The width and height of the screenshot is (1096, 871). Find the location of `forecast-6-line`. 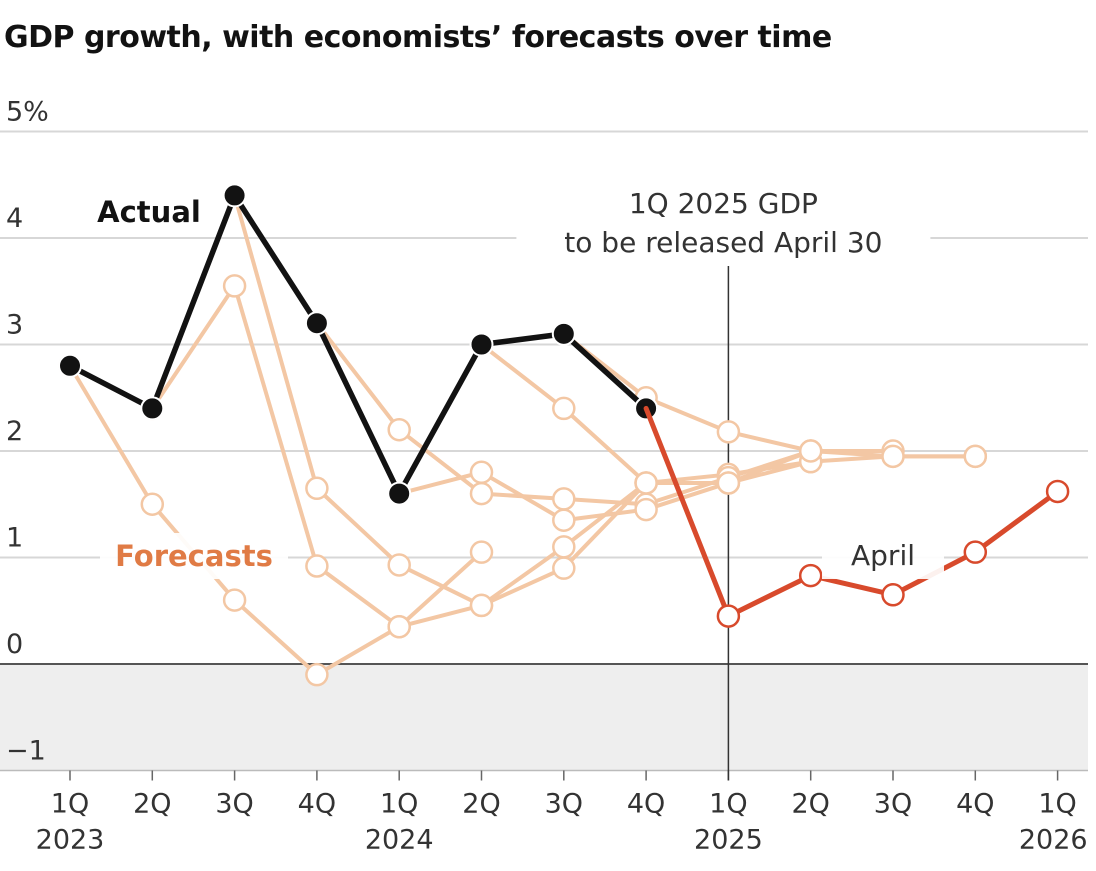

forecast-6-line is located at coordinates (605, 413).